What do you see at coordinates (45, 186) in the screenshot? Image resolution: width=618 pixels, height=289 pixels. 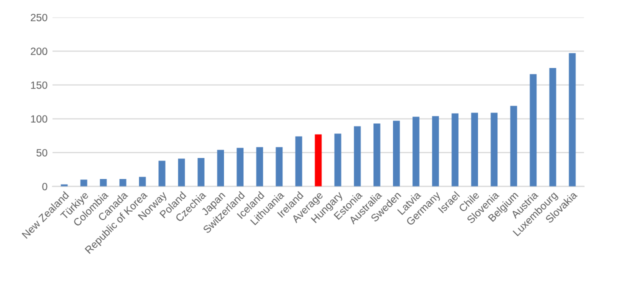 I see `y-tick-label: 0` at bounding box center [45, 186].